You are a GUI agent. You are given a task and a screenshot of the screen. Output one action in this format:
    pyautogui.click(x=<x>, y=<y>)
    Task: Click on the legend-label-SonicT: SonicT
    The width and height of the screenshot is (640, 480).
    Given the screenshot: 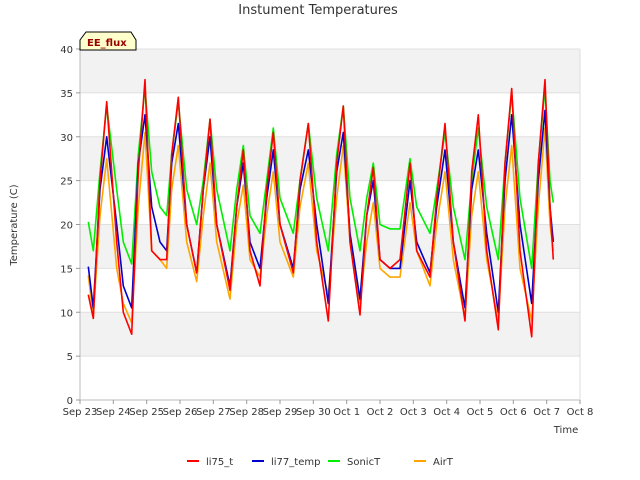 What is the action you would take?
    pyautogui.click(x=364, y=462)
    